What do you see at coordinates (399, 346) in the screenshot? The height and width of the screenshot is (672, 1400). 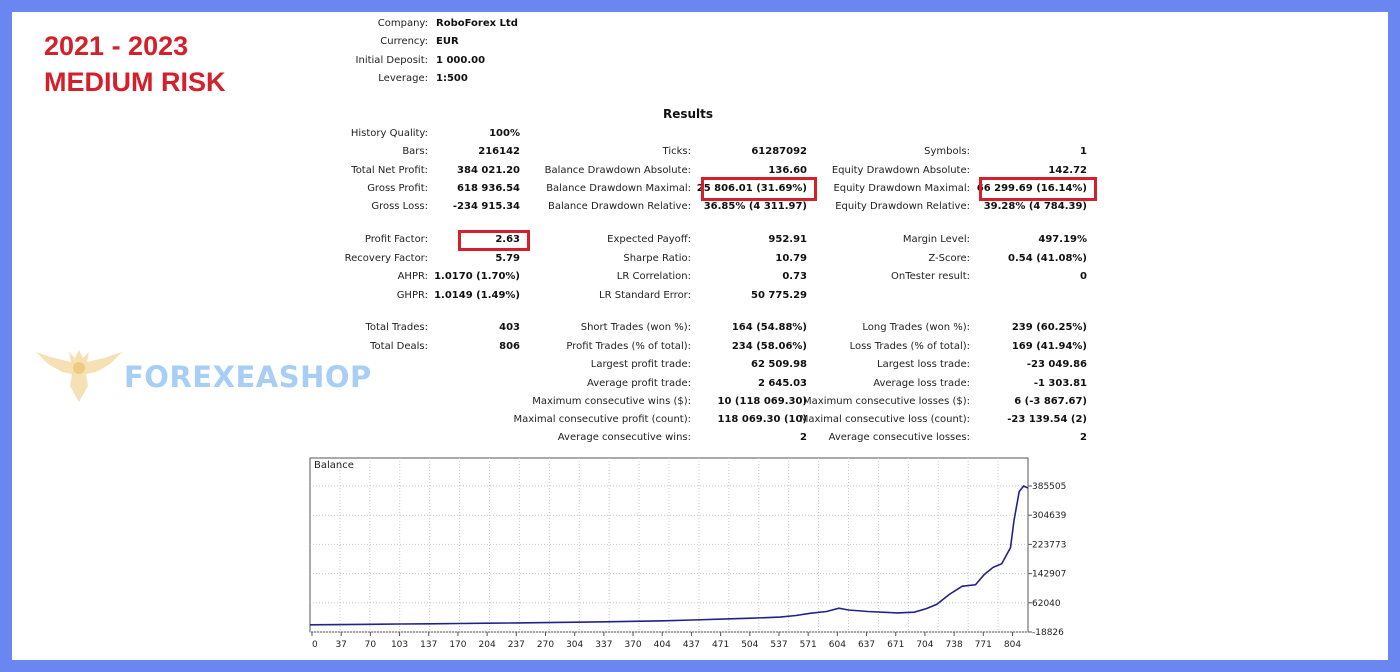 I see `col1-label: Total Deals:` at bounding box center [399, 346].